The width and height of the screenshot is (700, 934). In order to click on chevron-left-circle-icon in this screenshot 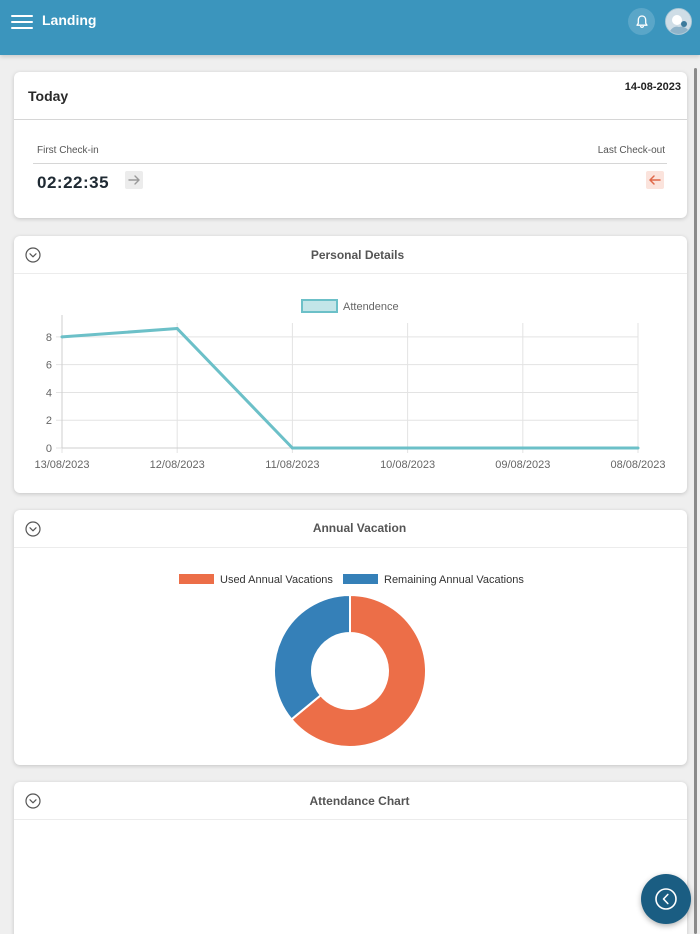, I will do `click(666, 899)`.